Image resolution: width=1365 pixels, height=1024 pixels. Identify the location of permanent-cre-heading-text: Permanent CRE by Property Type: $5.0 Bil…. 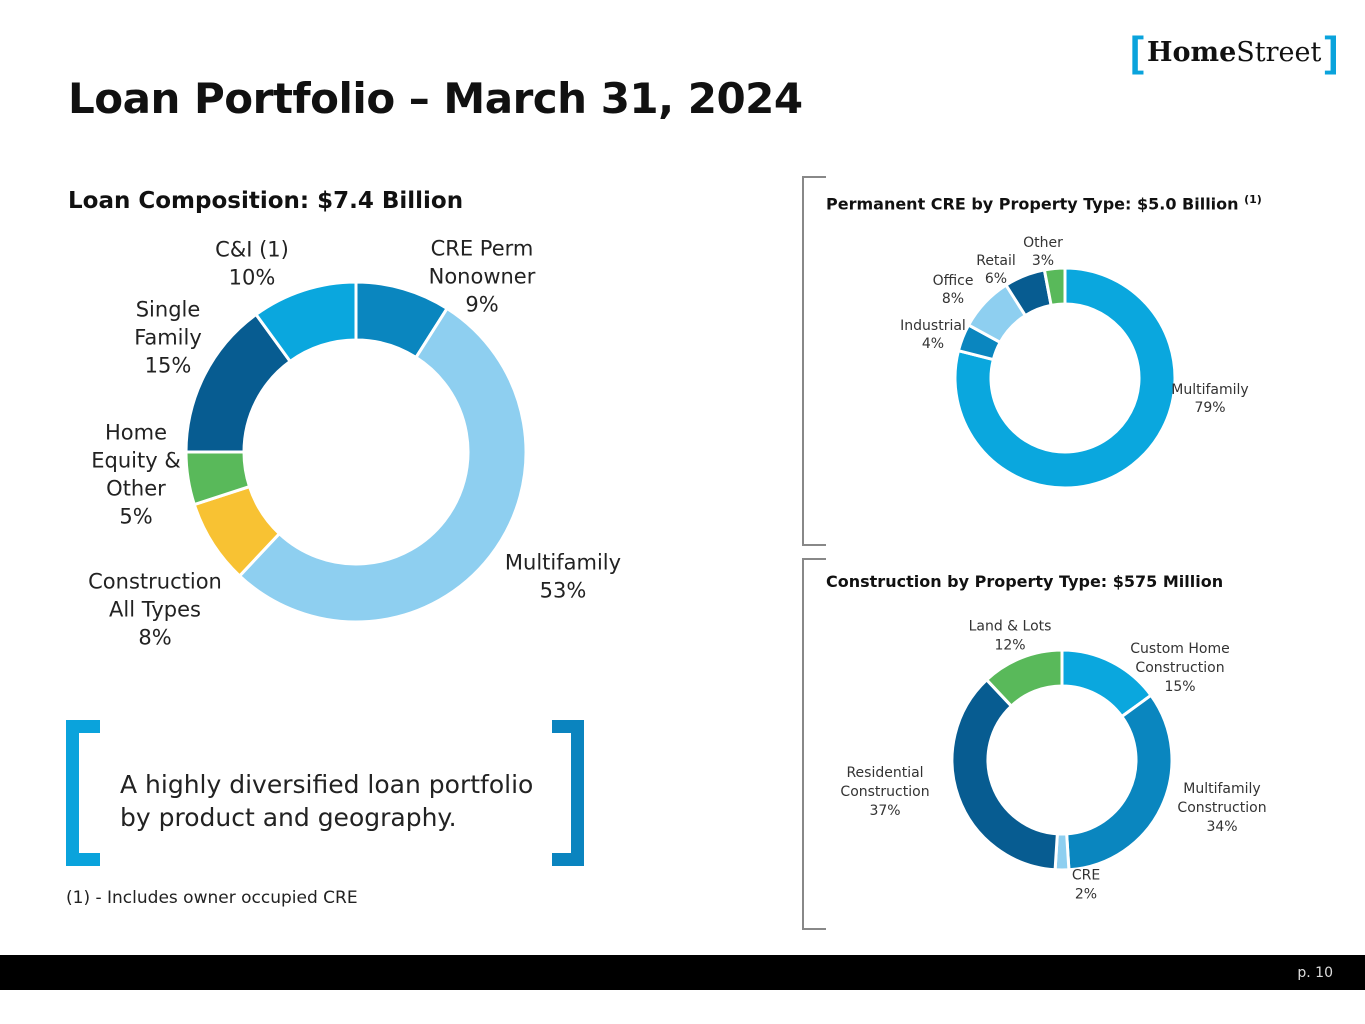
(1032, 204).